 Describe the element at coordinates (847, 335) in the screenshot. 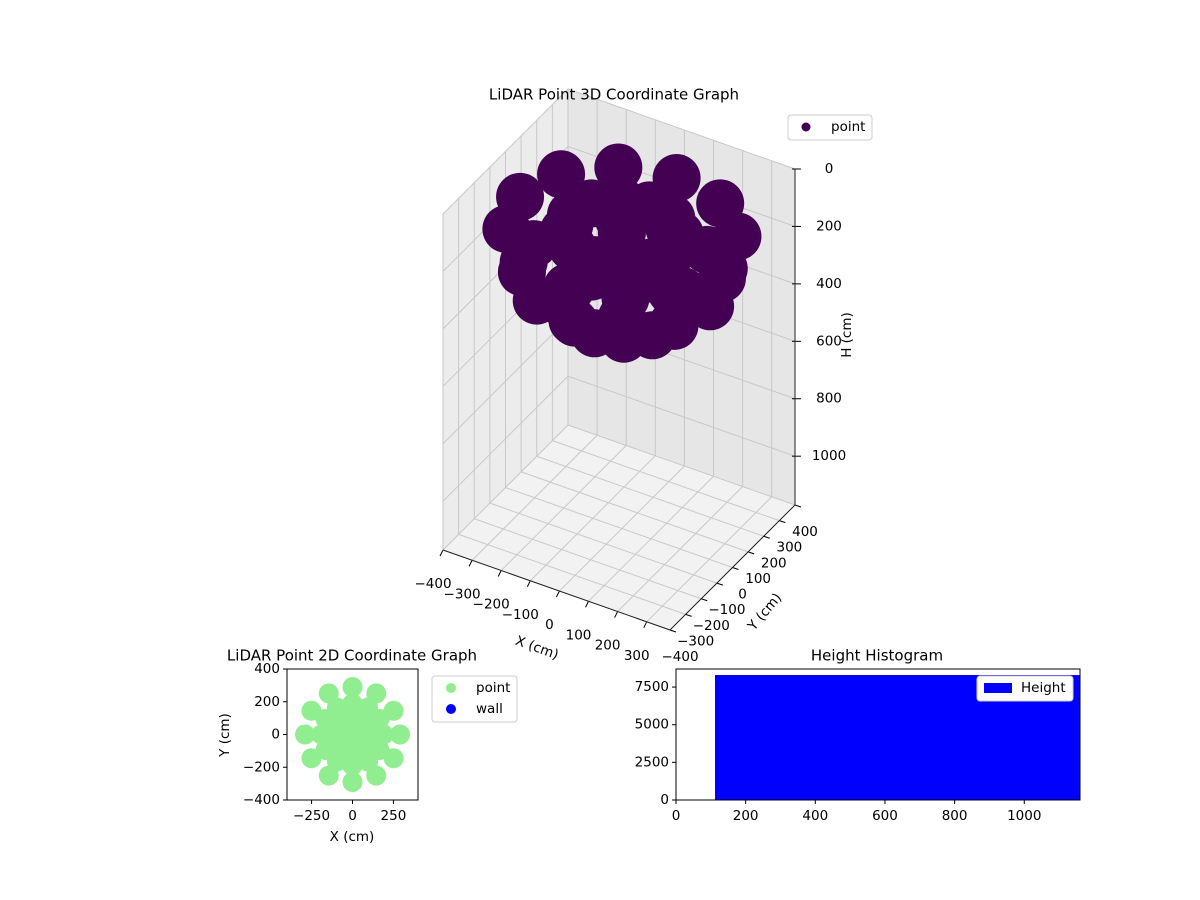

I see `z-axis-label: H (cm)` at that location.